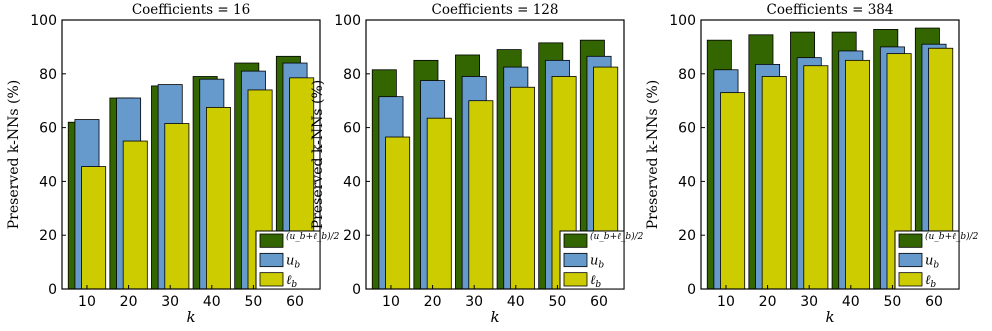  I want to click on chart-title: Coefficients = 128, so click(495, 10).